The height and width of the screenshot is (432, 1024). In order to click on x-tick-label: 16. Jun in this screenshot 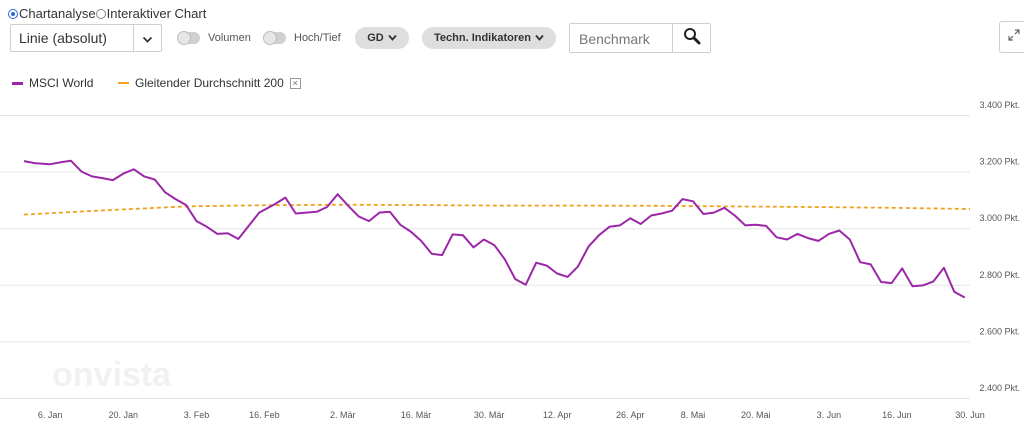, I will do `click(897, 415)`.